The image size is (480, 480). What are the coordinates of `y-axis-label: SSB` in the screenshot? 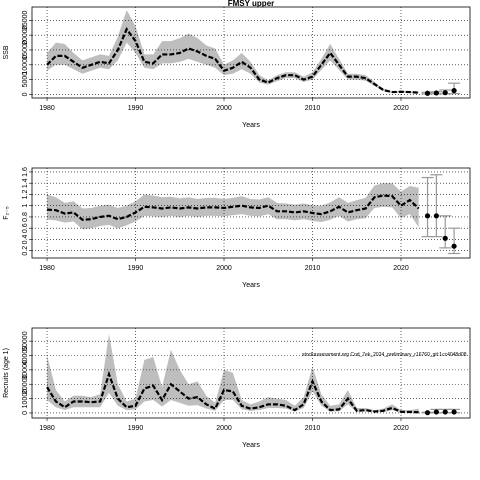 It's located at (6, 52).